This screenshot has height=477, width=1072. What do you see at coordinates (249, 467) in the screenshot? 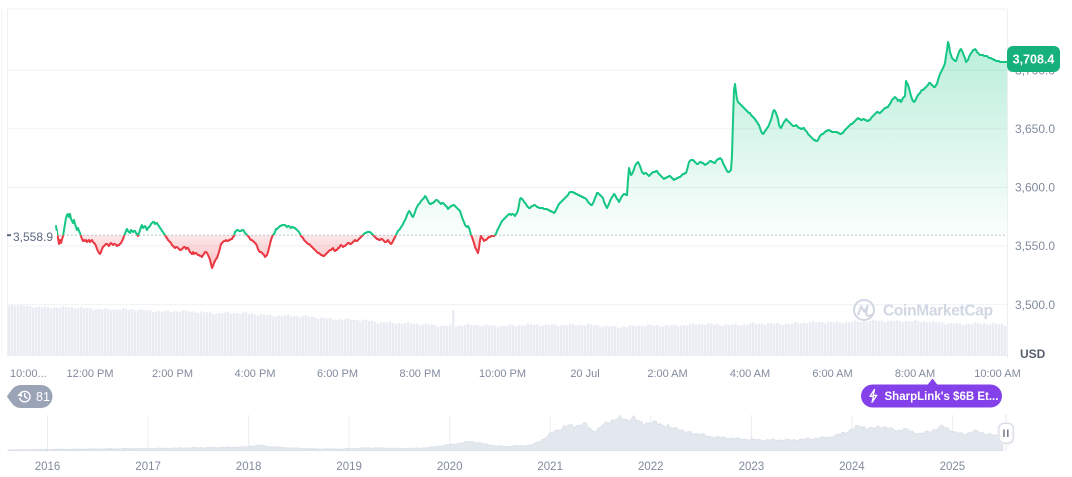
I see `svg-text: 2018` at bounding box center [249, 467].